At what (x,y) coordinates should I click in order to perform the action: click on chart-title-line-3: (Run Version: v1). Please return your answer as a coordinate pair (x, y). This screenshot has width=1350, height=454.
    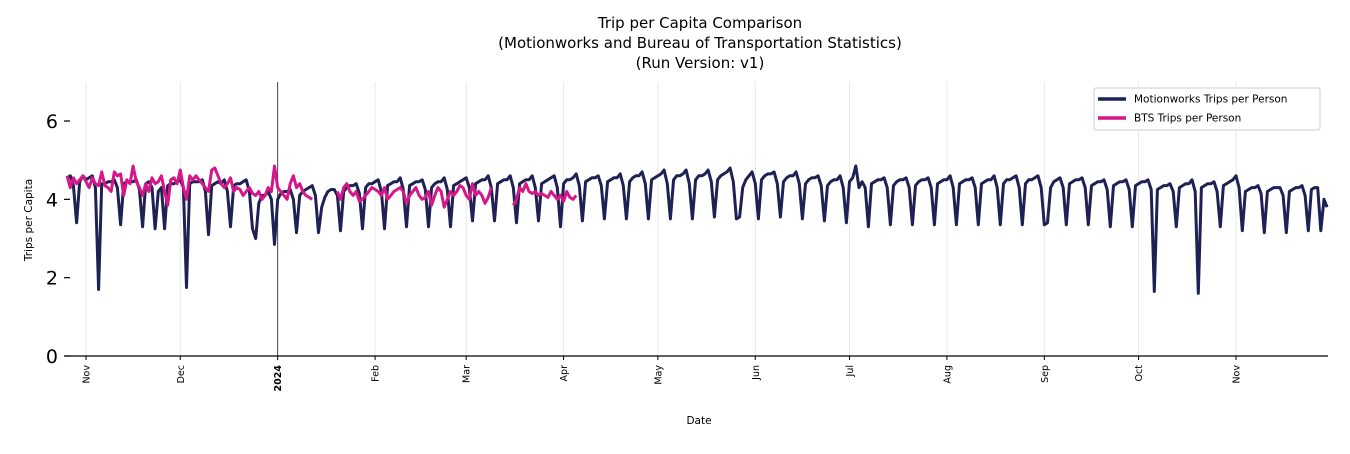
    Looking at the image, I should click on (700, 63).